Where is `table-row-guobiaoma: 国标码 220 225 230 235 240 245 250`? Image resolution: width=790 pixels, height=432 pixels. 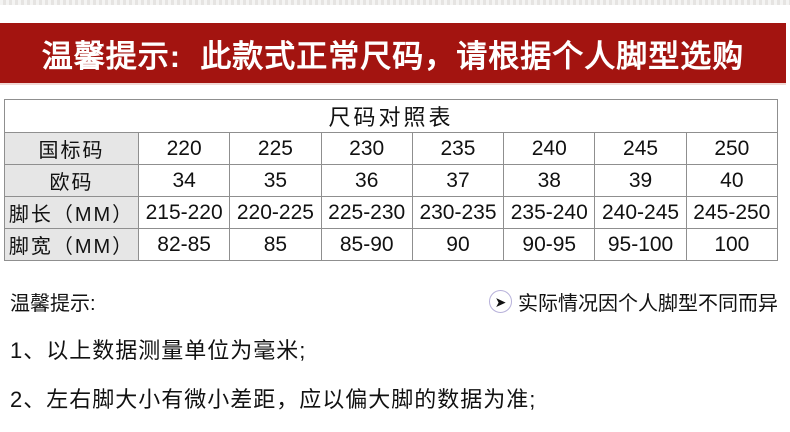
table-row-guobiaoma: 国标码 220 225 230 235 240 245 250 is located at coordinates (391, 148).